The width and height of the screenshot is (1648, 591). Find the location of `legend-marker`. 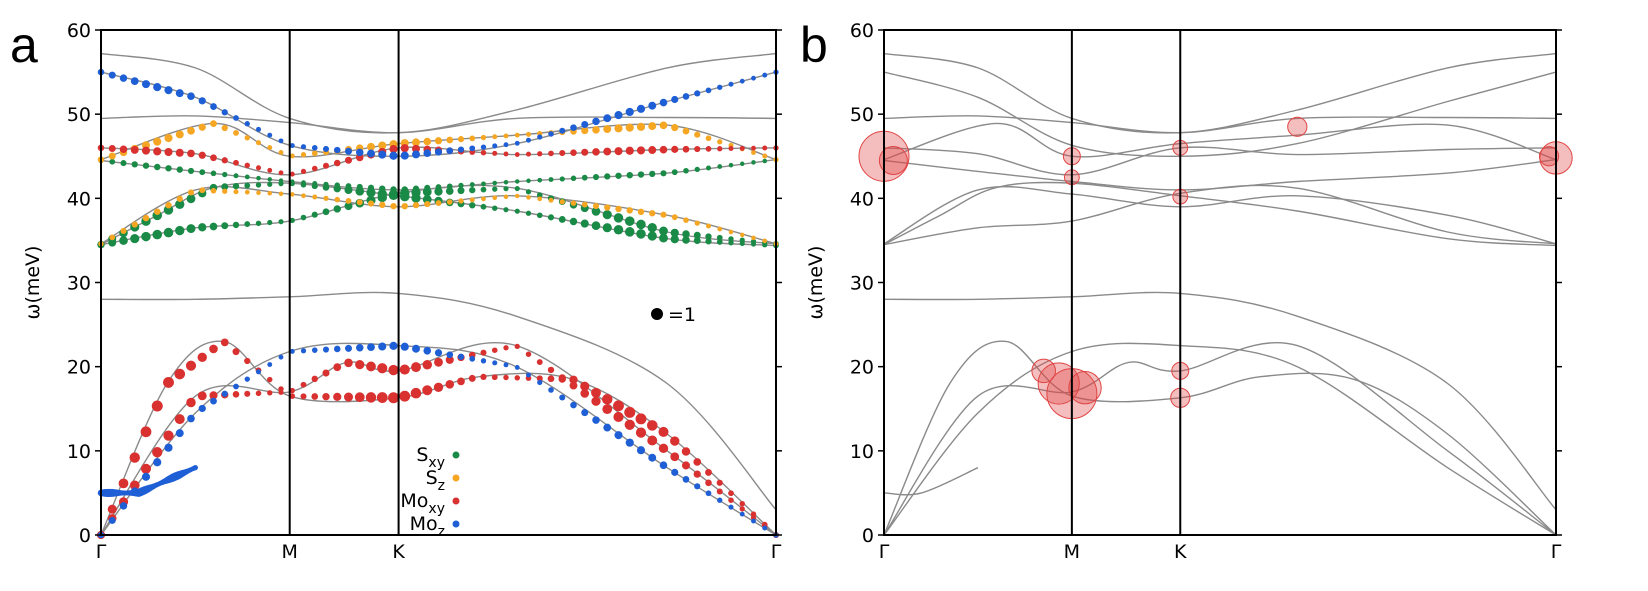

legend-marker is located at coordinates (456, 478).